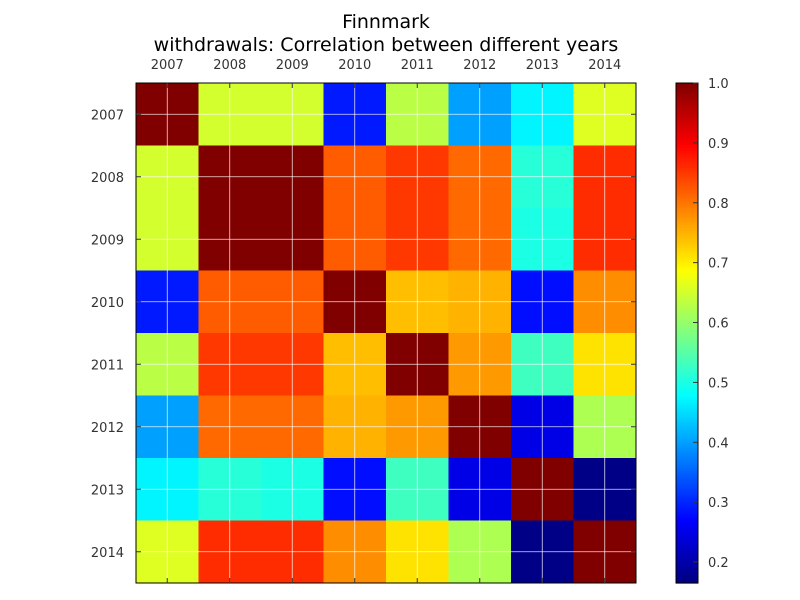 The width and height of the screenshot is (800, 600). I want to click on x-tick-label: 2008, so click(229, 65).